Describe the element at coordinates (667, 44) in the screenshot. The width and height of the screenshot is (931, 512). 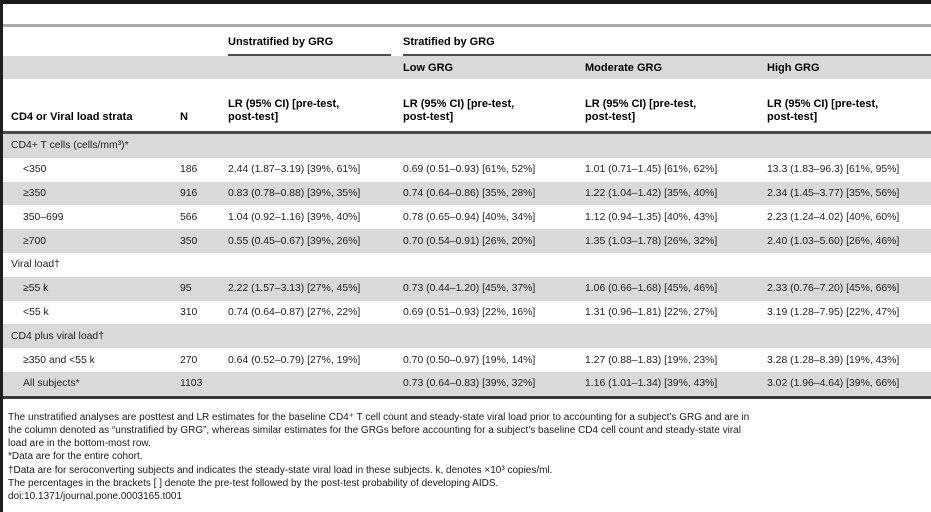
I see `stratified-group-cell: Stratified by GRG` at that location.